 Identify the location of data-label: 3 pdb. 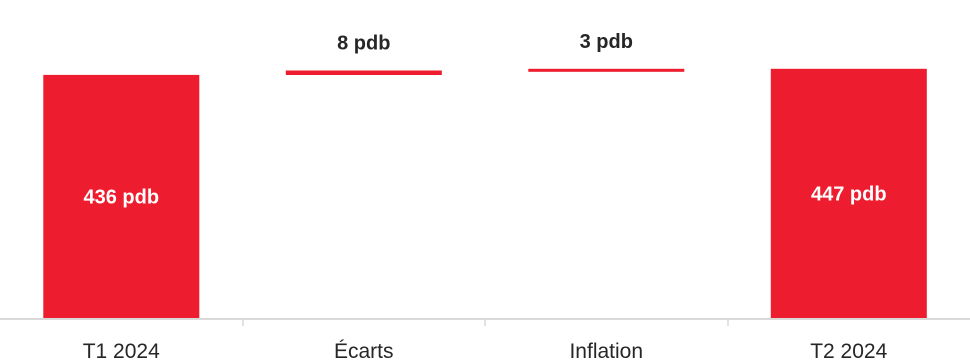
(606, 42).